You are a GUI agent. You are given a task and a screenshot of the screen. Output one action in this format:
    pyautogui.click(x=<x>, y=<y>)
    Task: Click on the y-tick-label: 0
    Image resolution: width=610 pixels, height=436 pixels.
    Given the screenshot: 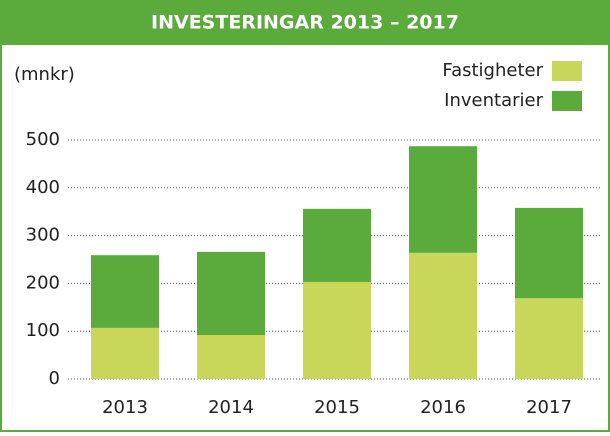 What is the action you would take?
    pyautogui.click(x=54, y=378)
    